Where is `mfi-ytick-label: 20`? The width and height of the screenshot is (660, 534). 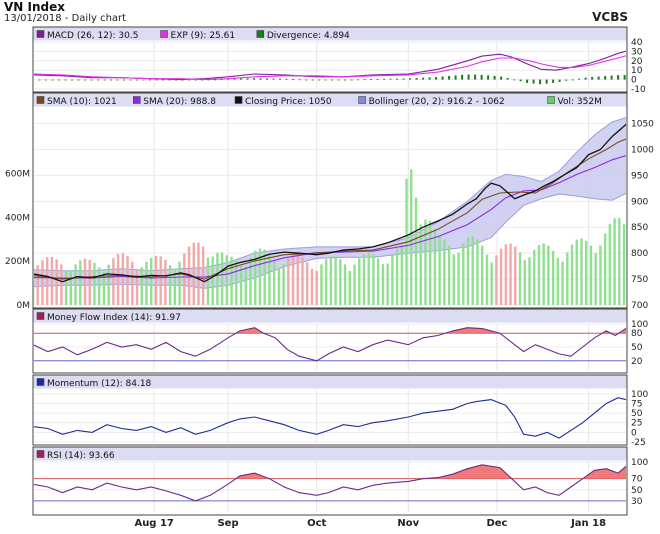 mfi-ytick-label: 20 is located at coordinates (637, 362).